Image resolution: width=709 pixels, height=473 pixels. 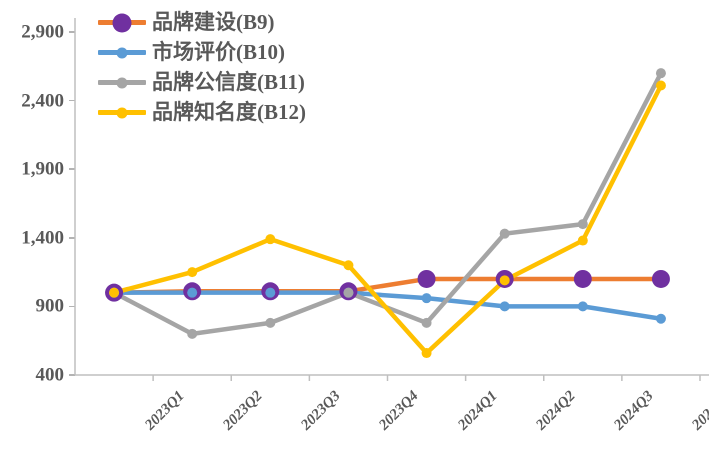 What do you see at coordinates (387, 305) in the screenshot?
I see `series-line` at bounding box center [387, 305].